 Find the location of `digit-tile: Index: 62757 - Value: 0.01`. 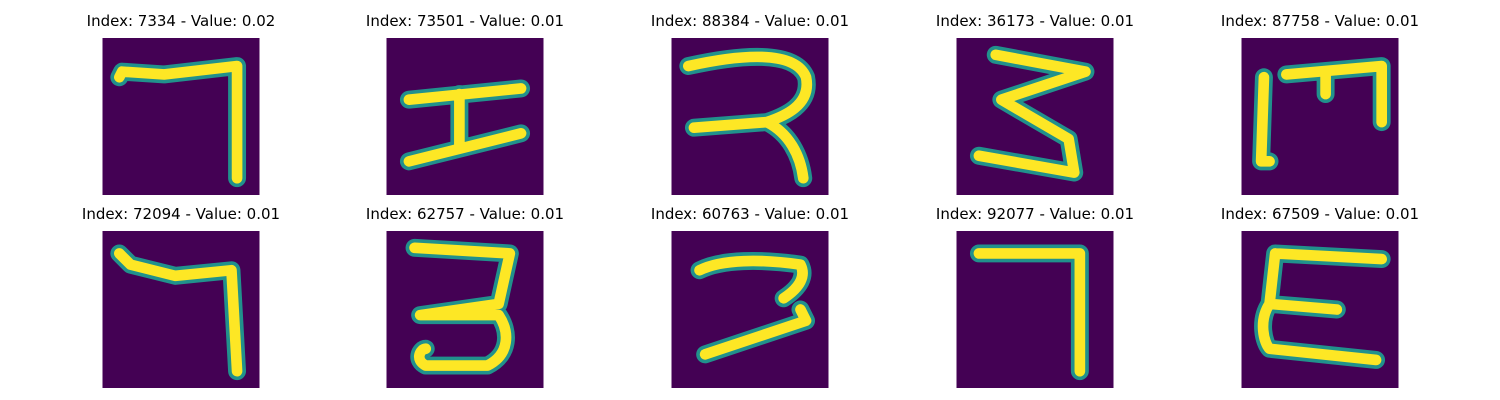

digit-tile: Index: 62757 - Value: 0.01 is located at coordinates (465, 295).